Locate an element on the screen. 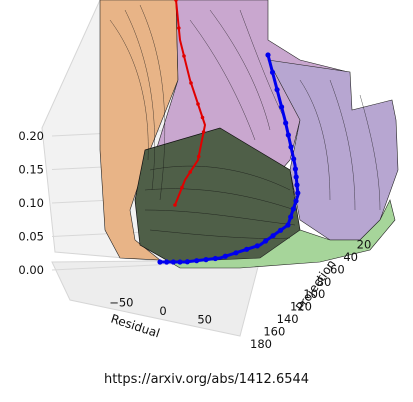 Image resolution: width=413 pixels, height=402 pixels. x-tick-label: 0 is located at coordinates (162, 311).